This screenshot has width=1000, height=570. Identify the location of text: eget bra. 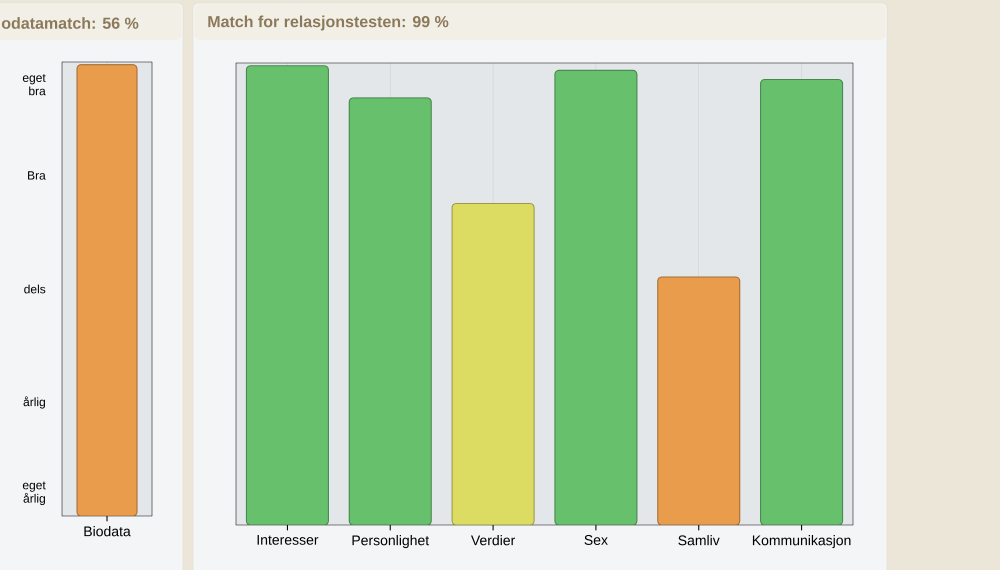
(34, 85).